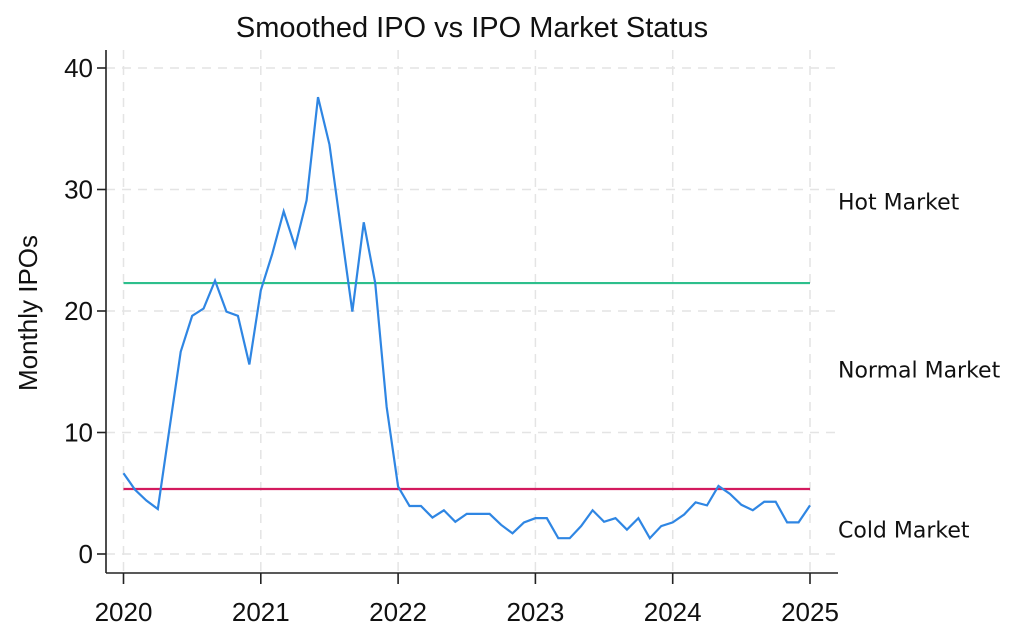 This screenshot has width=1024, height=643. I want to click on normal-market-label: Normal Market, so click(919, 370).